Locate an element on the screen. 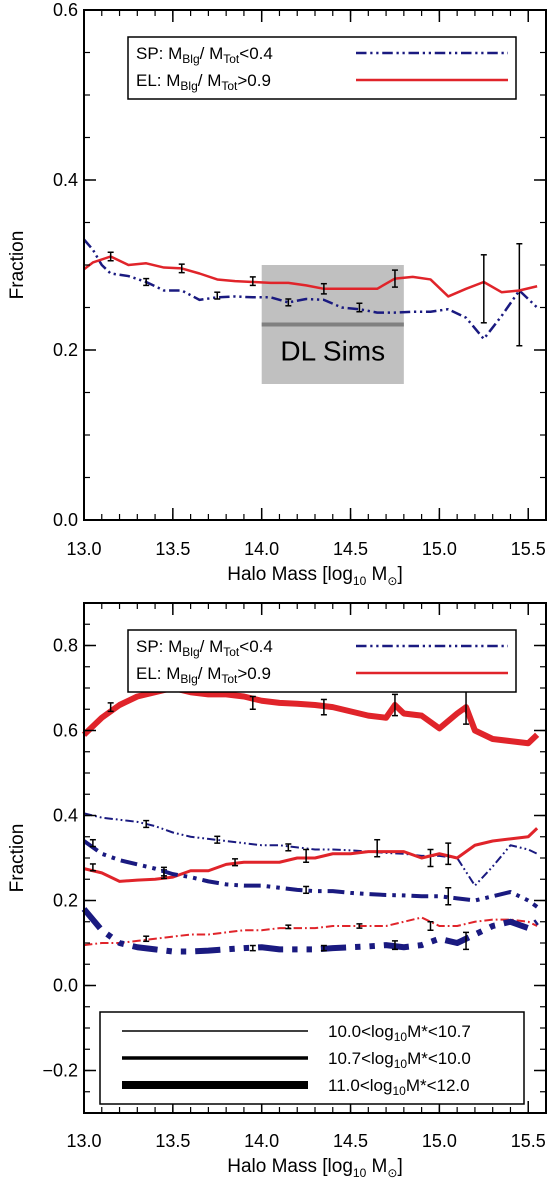 The width and height of the screenshot is (556, 1182). mass-legend-suffix: M*<10.7 is located at coordinates (439, 1031).